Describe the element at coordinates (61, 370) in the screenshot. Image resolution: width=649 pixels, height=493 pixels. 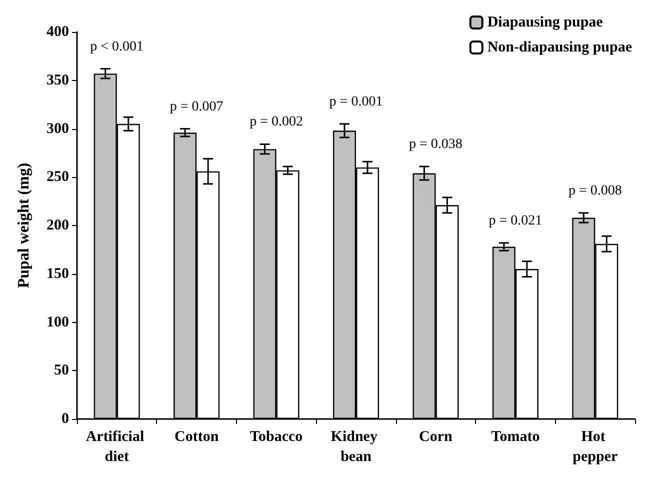
I see `y-tick-label: 50` at that location.